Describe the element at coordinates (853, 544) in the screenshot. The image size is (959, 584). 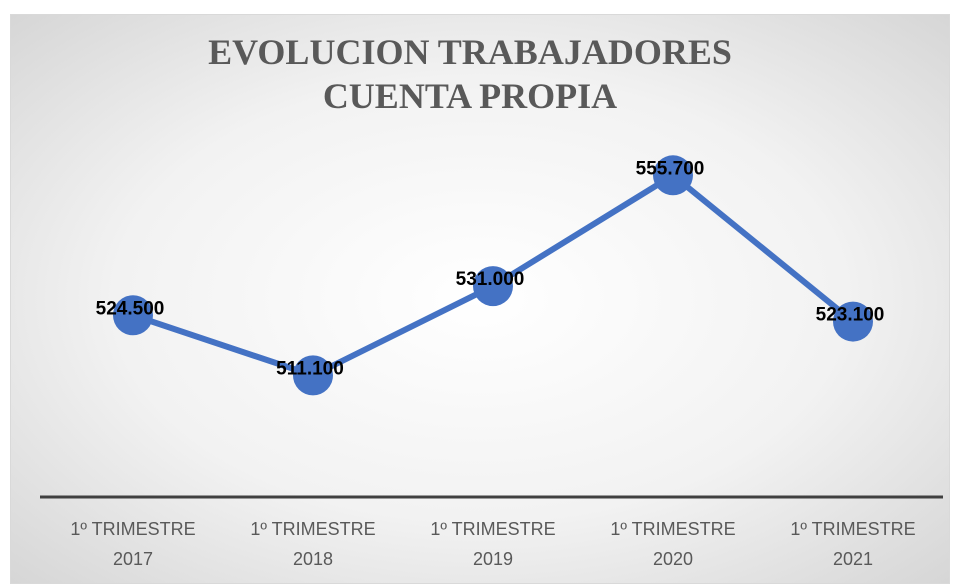
I see `x-tick-label: 1º TRIMESTRE 2021` at that location.